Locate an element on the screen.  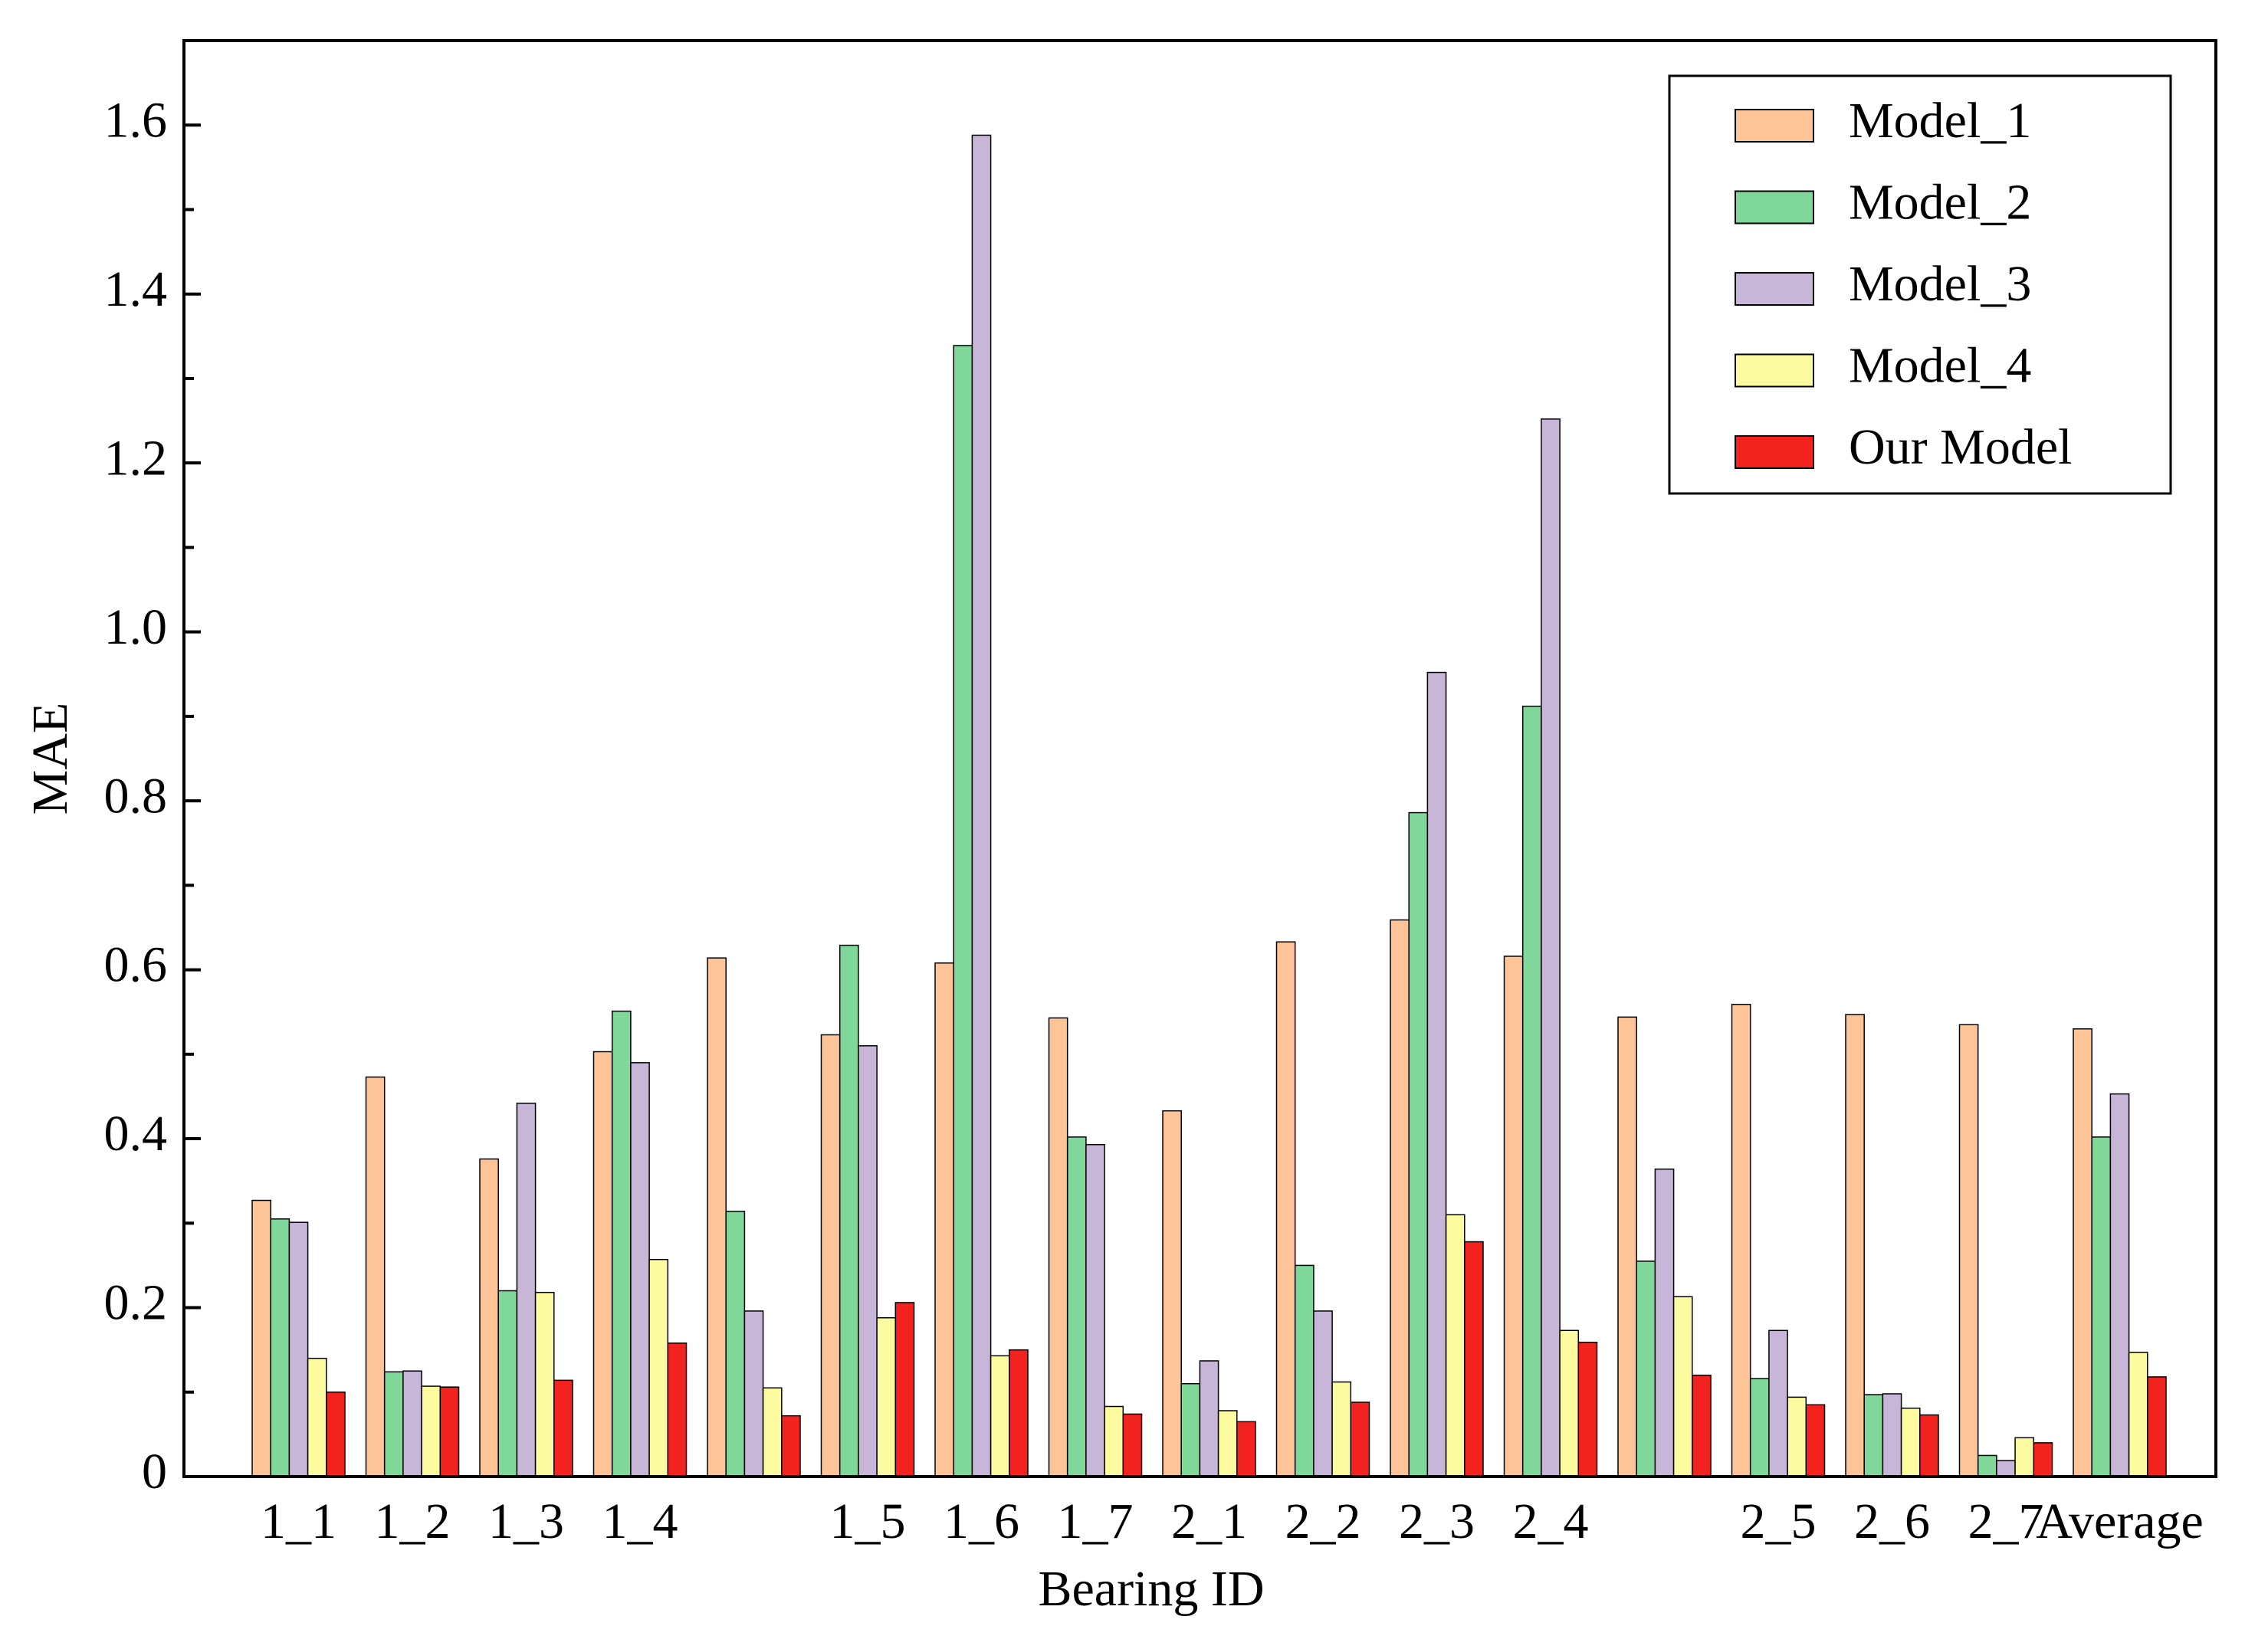
x-tick-label: 2_5 is located at coordinates (1779, 1521).